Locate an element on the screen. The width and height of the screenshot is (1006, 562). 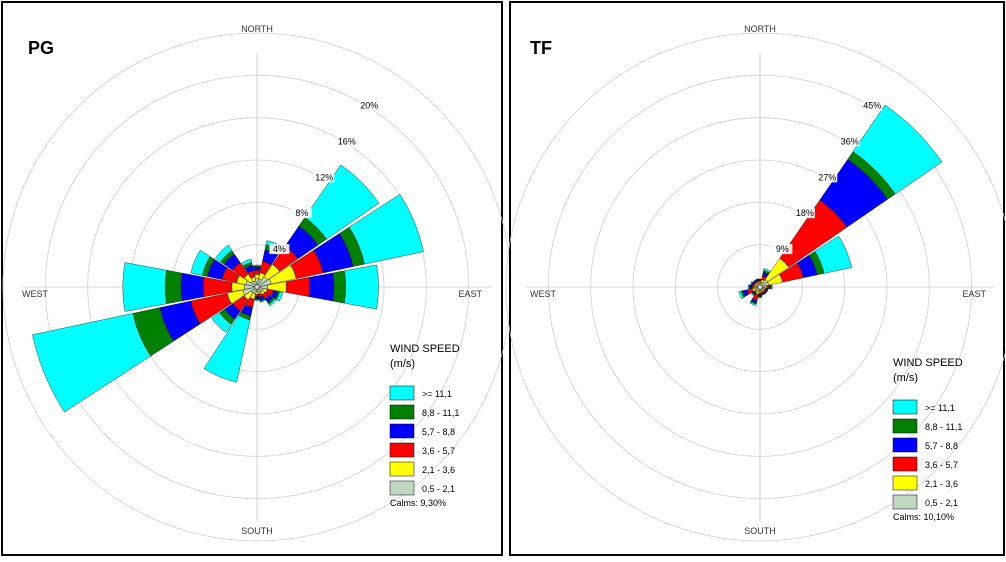
ring-label-group: 4% 8% 12% 16% 20% is located at coordinates (324, 177).